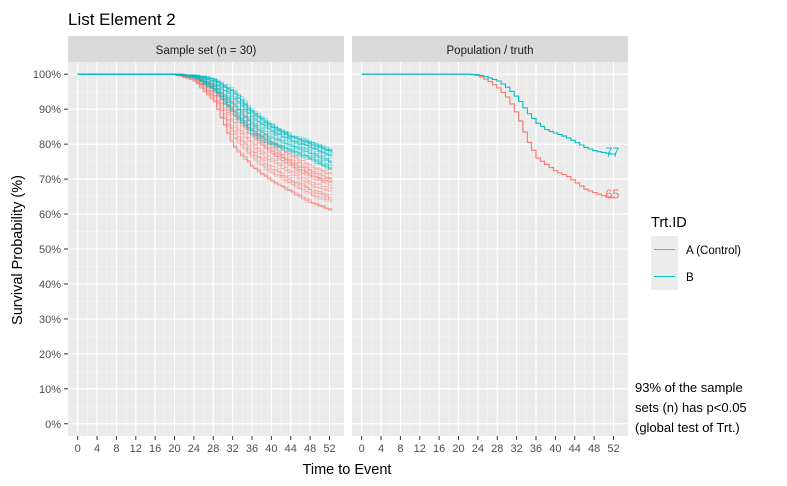  What do you see at coordinates (122, 19) in the screenshot?
I see `chart-title: List Element 2` at bounding box center [122, 19].